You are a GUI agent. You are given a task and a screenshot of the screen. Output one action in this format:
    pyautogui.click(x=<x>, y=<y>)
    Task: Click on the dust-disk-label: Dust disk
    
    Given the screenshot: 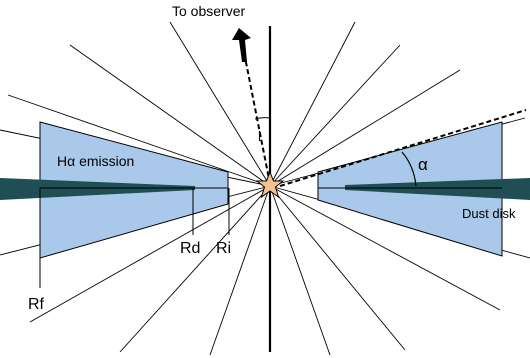 What is the action you would take?
    pyautogui.click(x=489, y=213)
    